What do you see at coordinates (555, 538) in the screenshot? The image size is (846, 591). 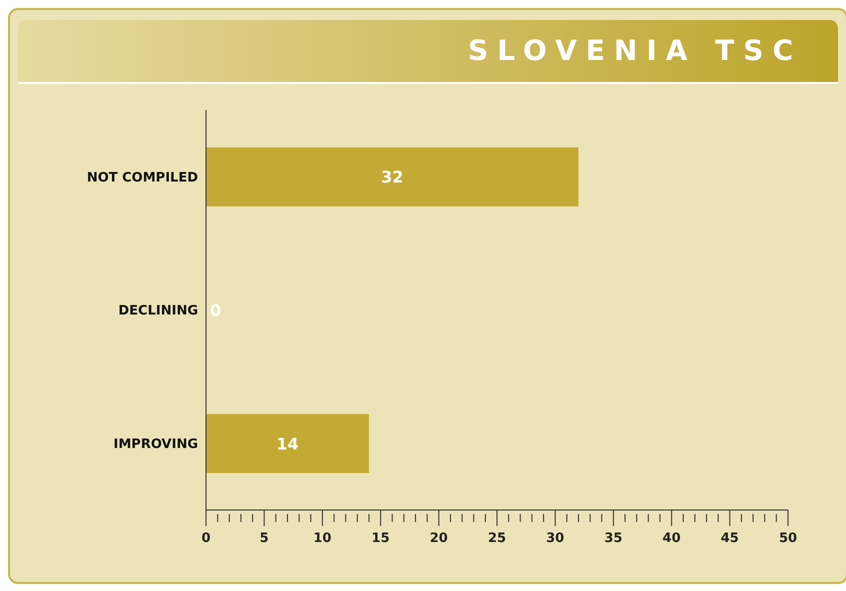 I see `x-tick-label: 30` at bounding box center [555, 538].